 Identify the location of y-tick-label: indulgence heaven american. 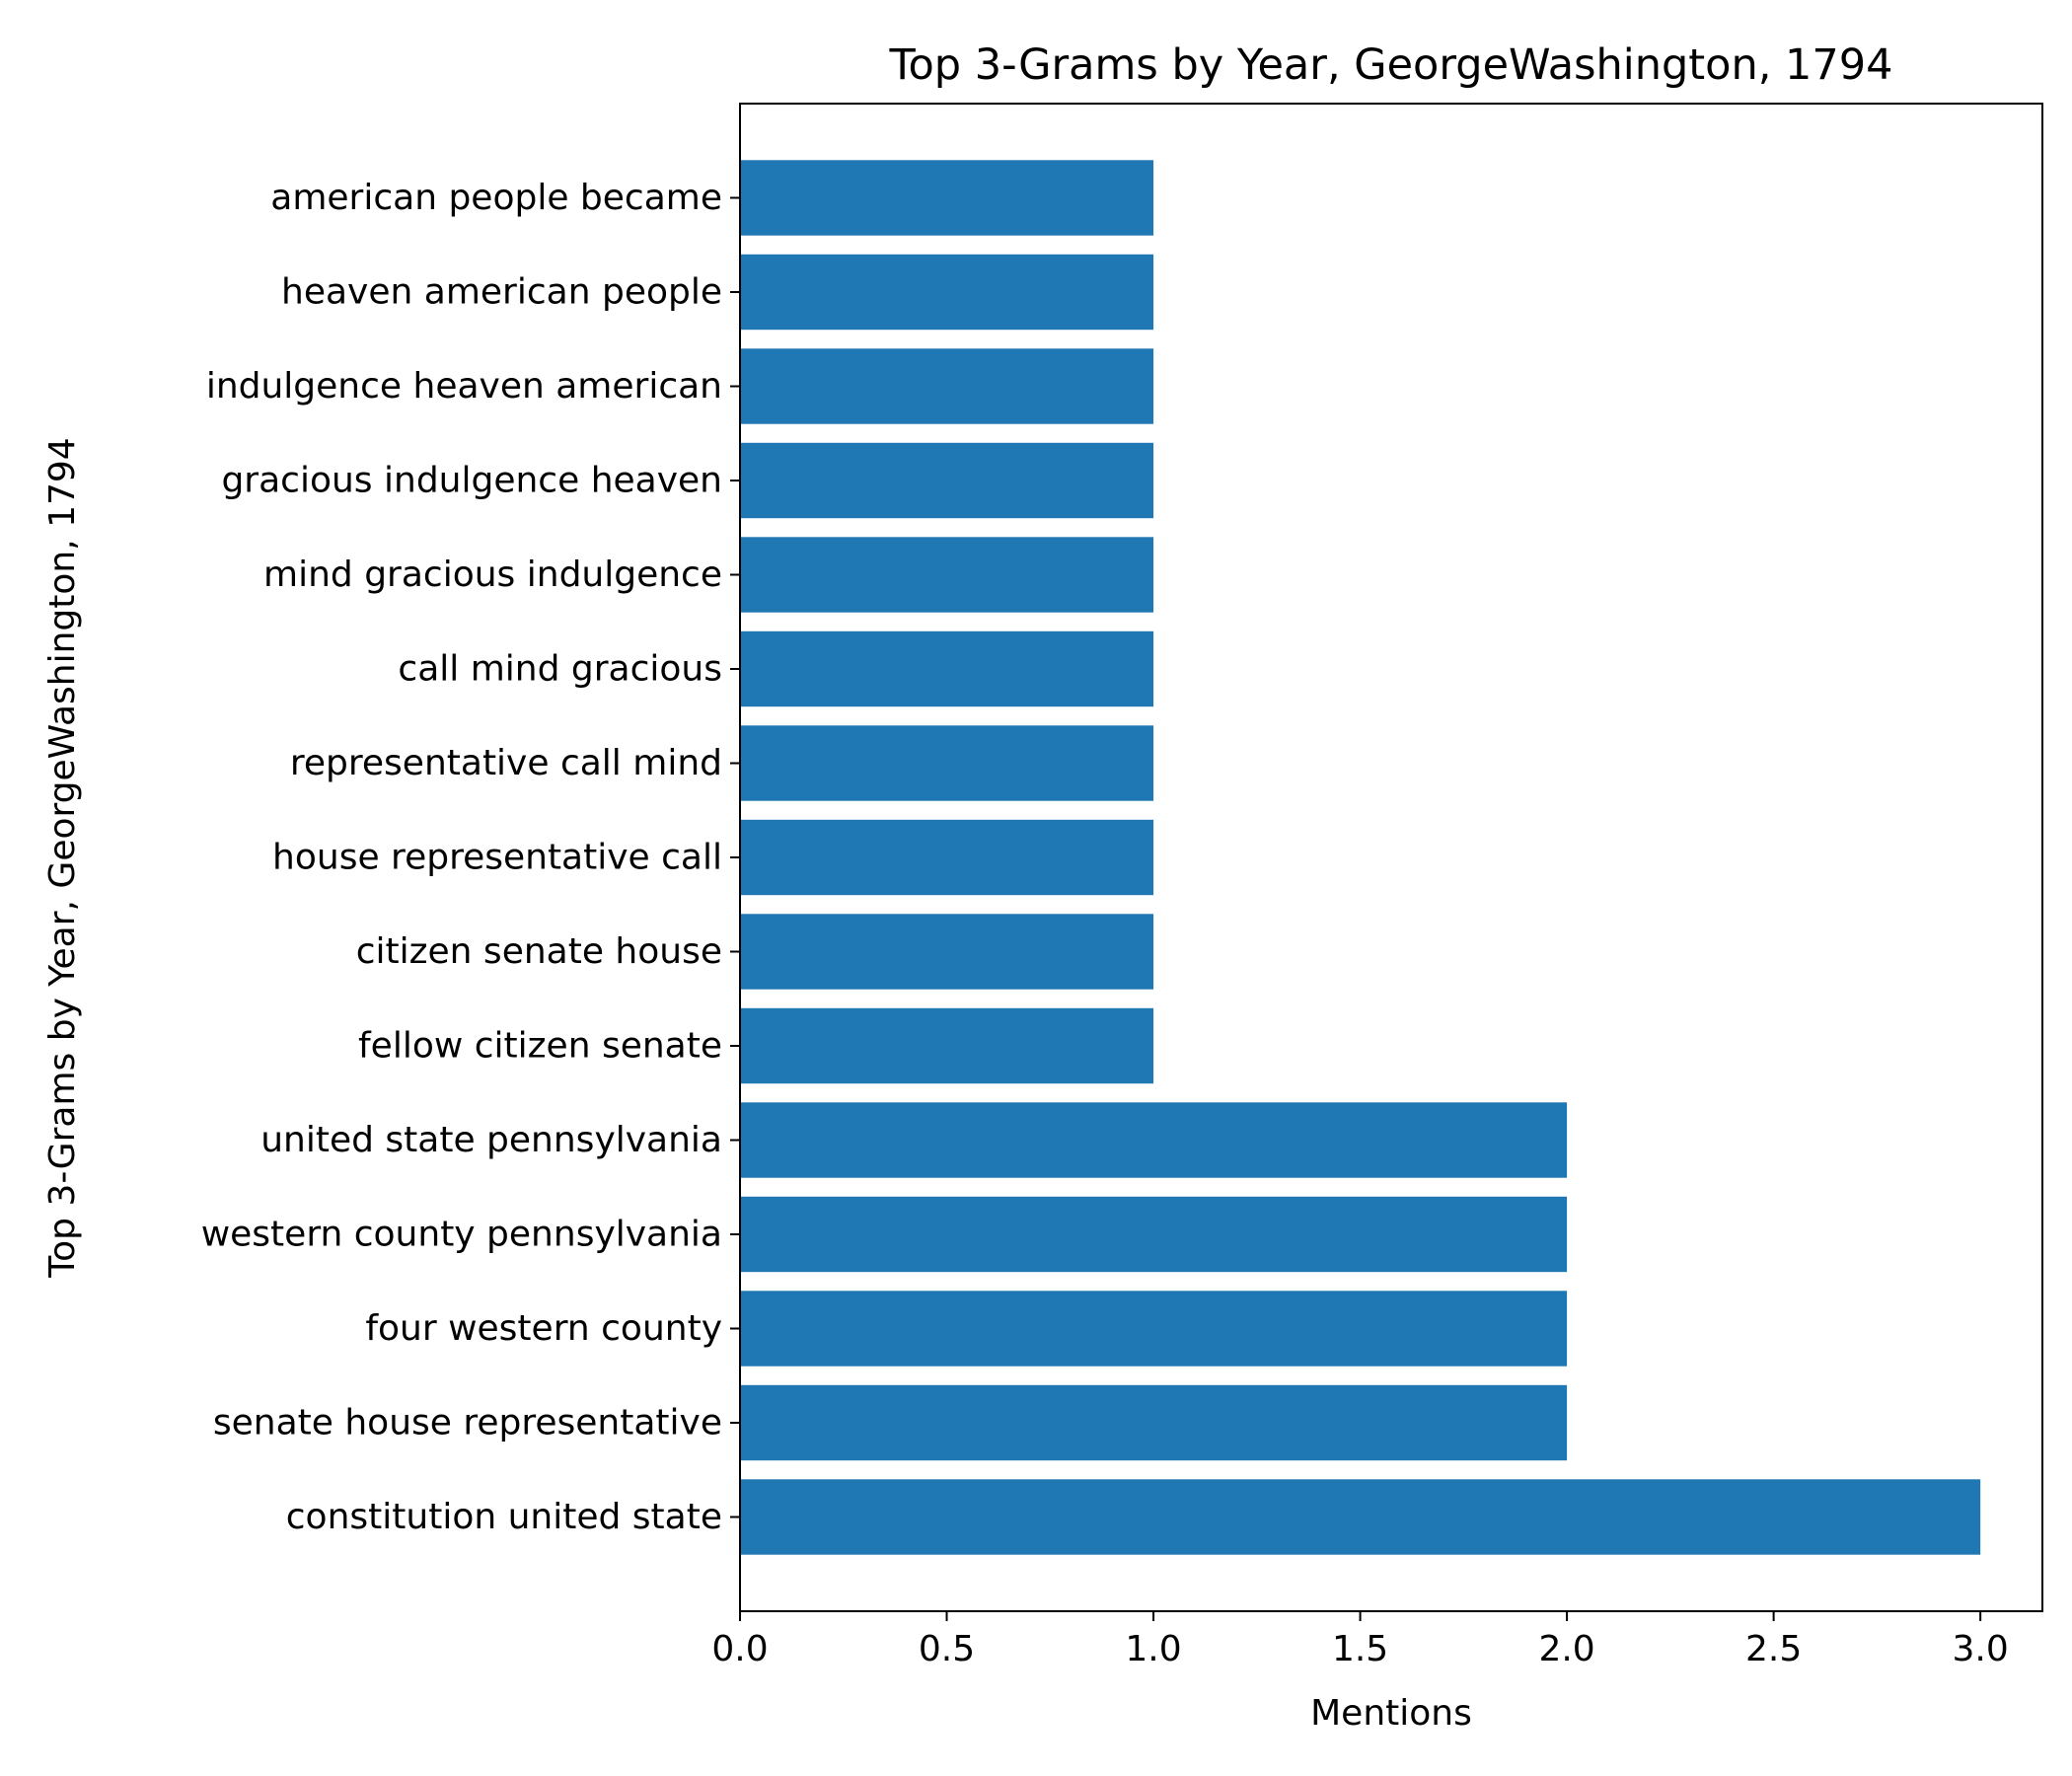
(464, 387).